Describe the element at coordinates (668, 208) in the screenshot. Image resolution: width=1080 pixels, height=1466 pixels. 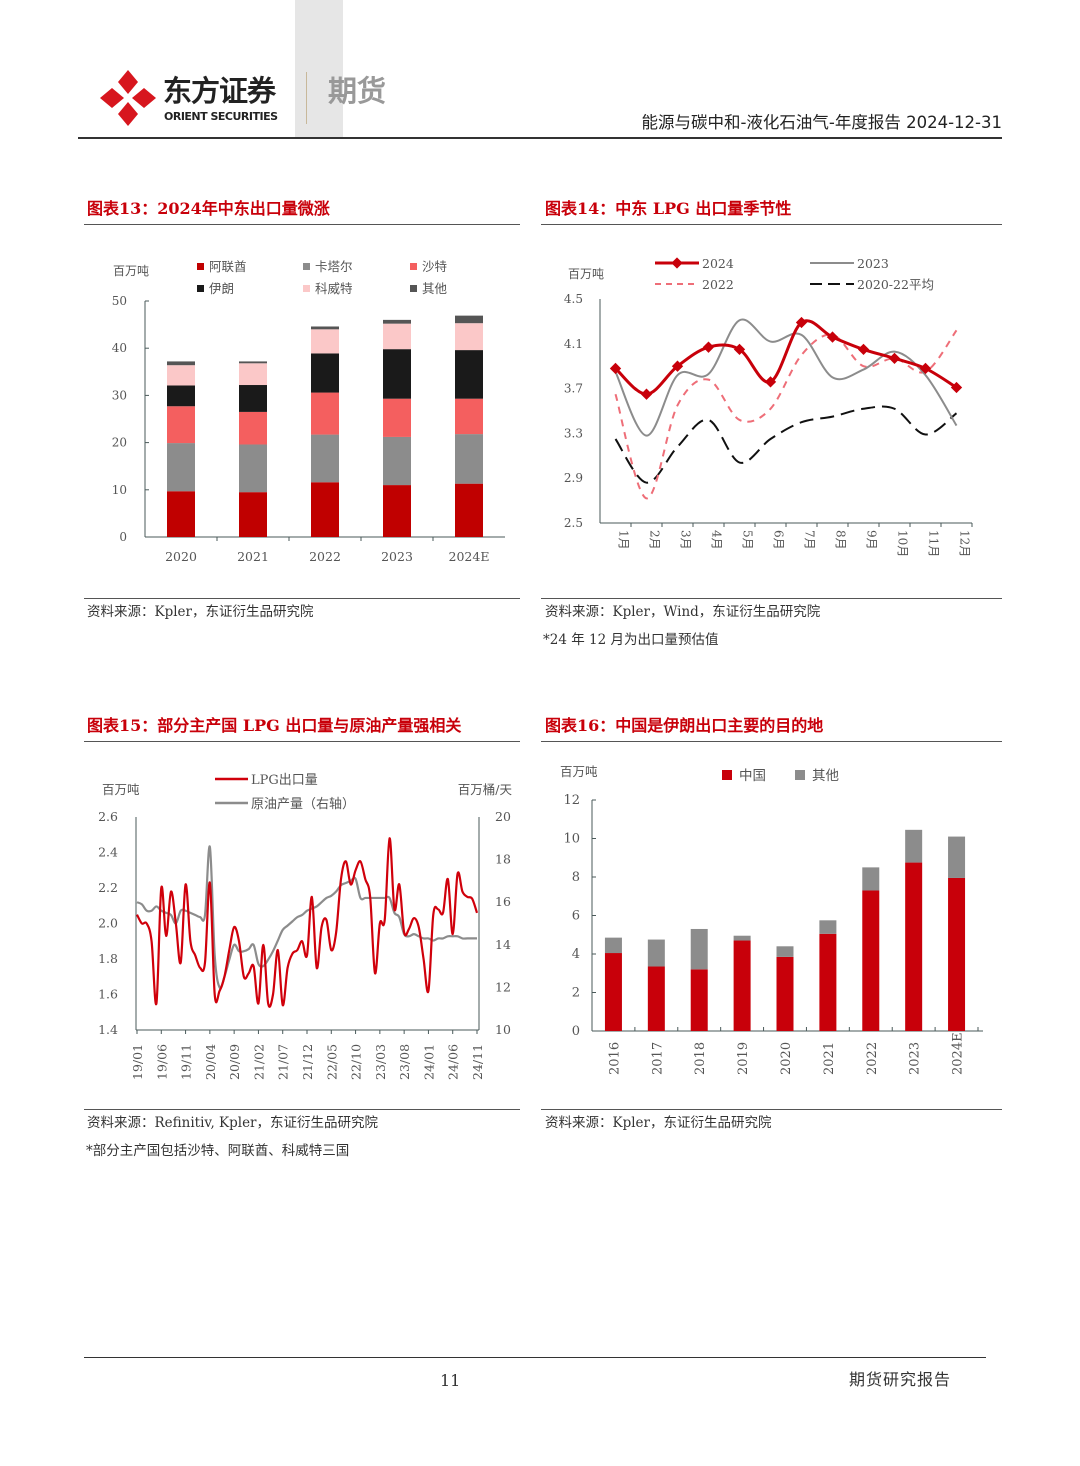
I see `figure-14-title: 图表14：中东 LPG 出口量季节性` at that location.